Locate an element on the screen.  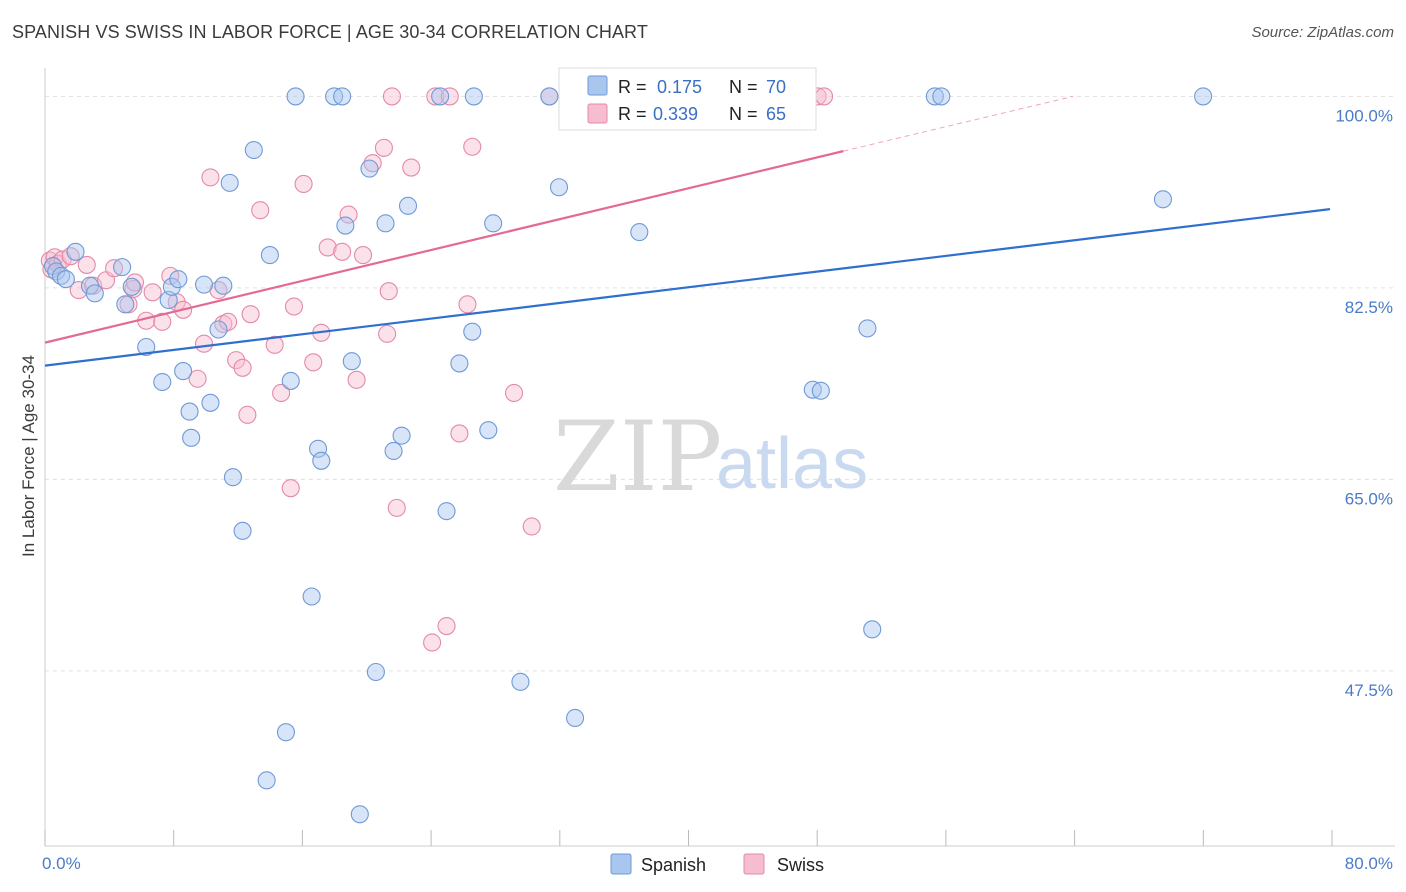
swiss-n-label: N = is located at coordinates (743, 114).